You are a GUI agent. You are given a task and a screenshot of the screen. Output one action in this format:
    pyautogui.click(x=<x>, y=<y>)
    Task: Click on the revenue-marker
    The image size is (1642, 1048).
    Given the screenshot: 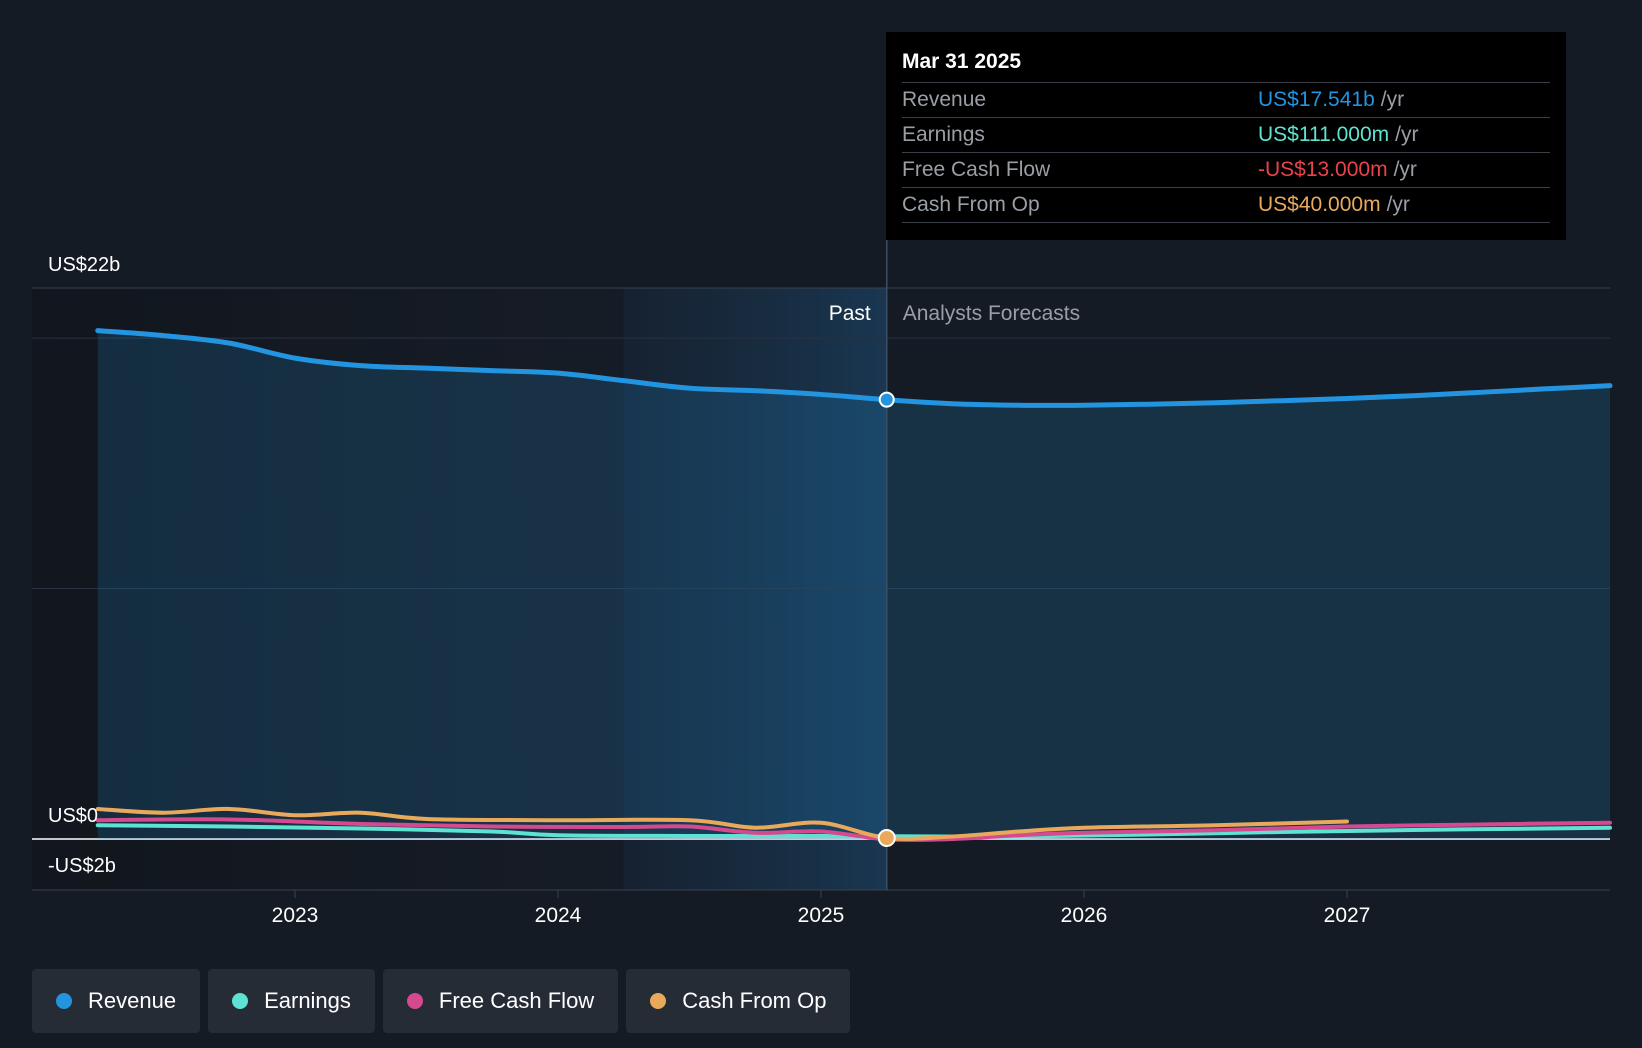 What is the action you would take?
    pyautogui.click(x=886, y=399)
    